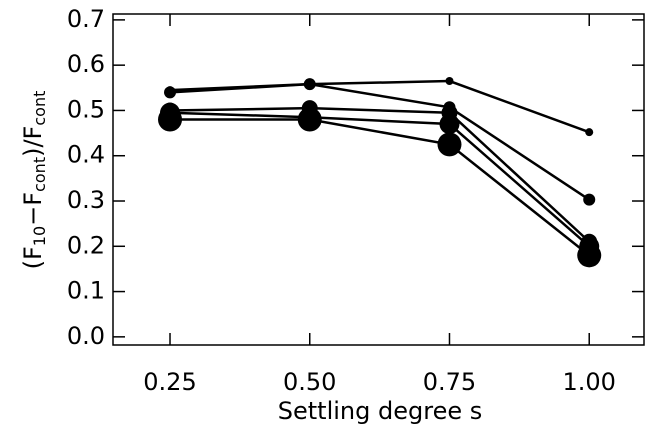 Image resolution: width=647 pixels, height=428 pixels. What do you see at coordinates (86, 200) in the screenshot?
I see `y-tick-label: 0.3` at bounding box center [86, 200].